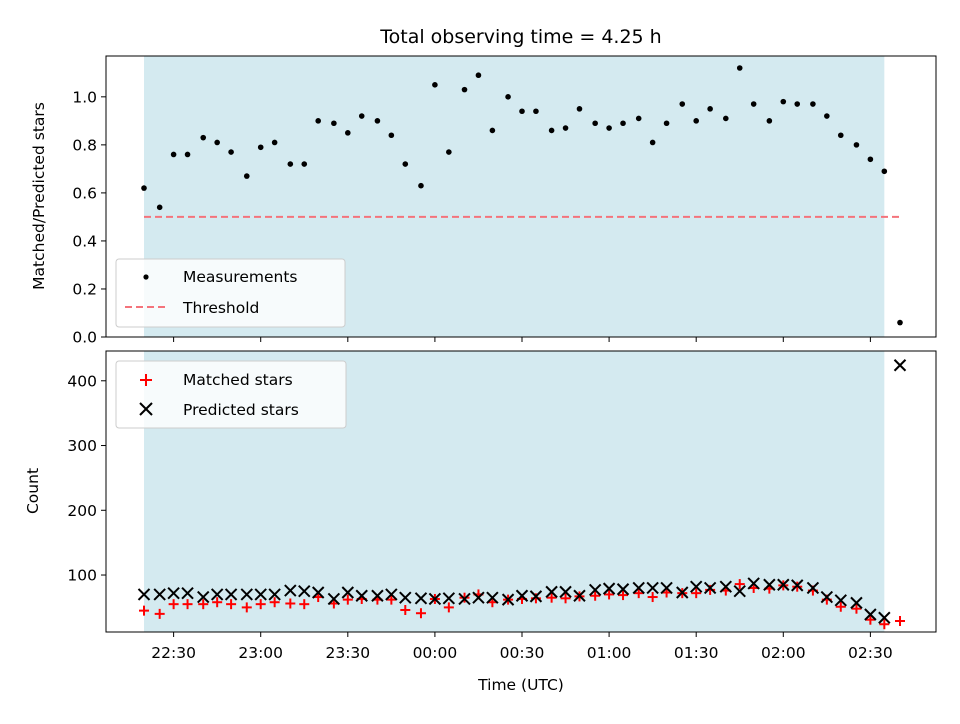 This screenshot has width=960, height=724. What do you see at coordinates (146, 409) in the screenshot?
I see `legend-predicted-marker` at bounding box center [146, 409].